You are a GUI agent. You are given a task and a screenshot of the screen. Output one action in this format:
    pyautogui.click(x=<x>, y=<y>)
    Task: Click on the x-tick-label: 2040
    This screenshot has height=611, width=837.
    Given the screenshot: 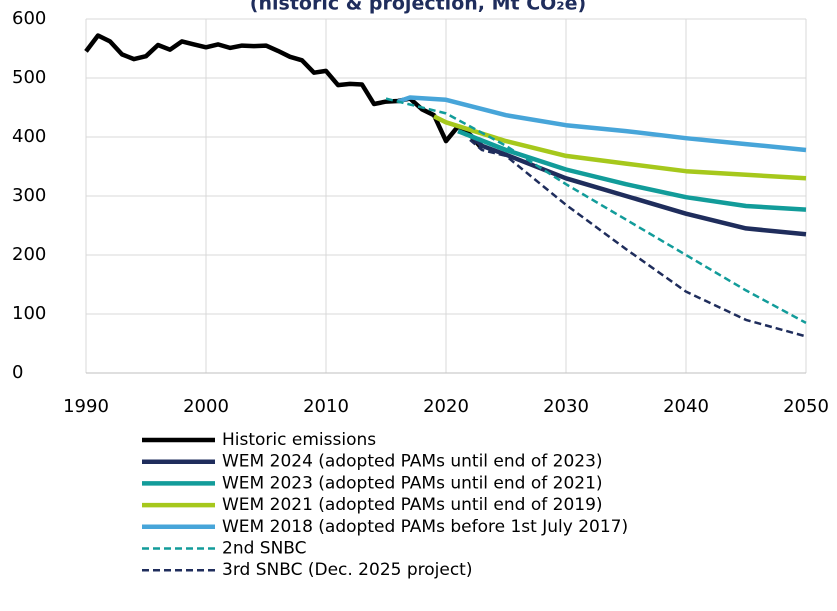 What is the action you would take?
    pyautogui.click(x=686, y=406)
    